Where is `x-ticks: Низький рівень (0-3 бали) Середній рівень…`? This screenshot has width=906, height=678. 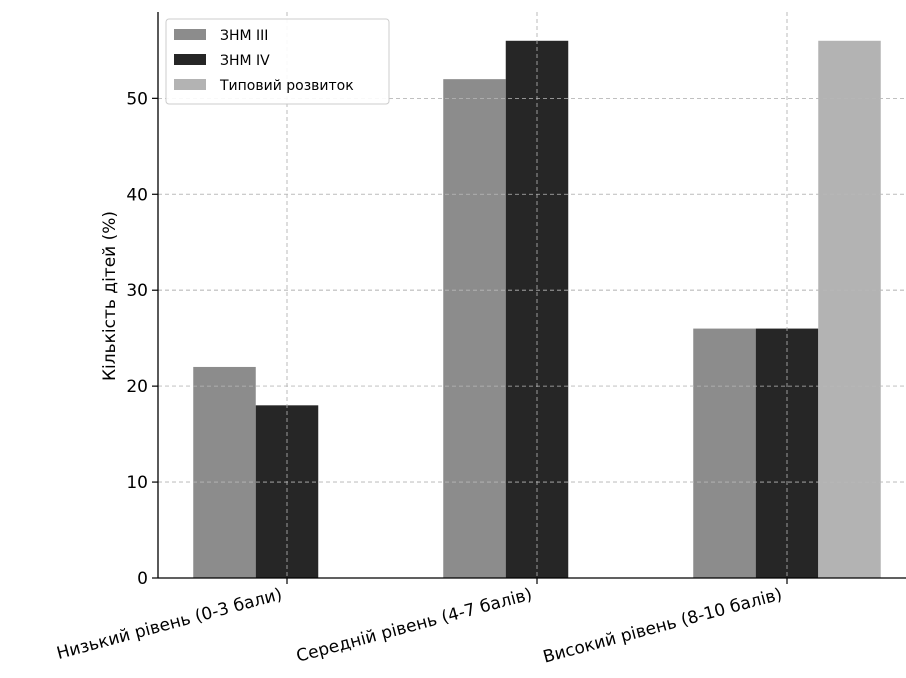 x-ticks: Низький рівень (0-3 бали) Середній рівень… is located at coordinates (421, 623).